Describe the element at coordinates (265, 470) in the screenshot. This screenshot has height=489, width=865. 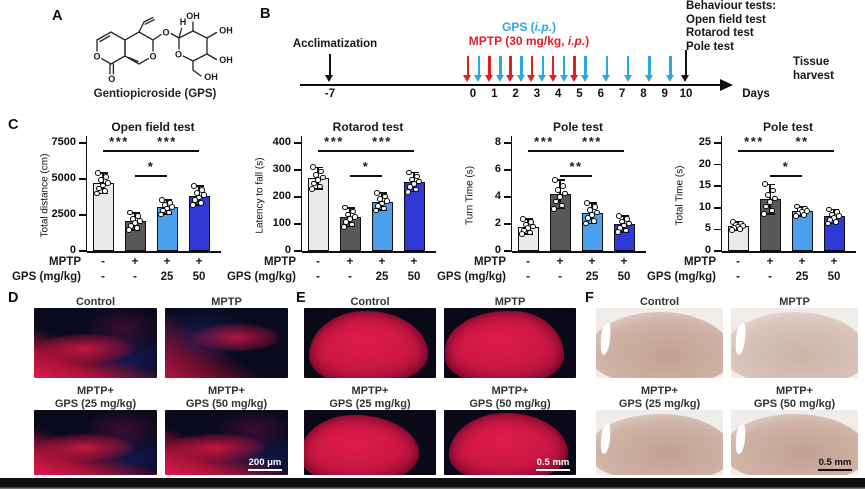
I see `scale-bar-line` at that location.